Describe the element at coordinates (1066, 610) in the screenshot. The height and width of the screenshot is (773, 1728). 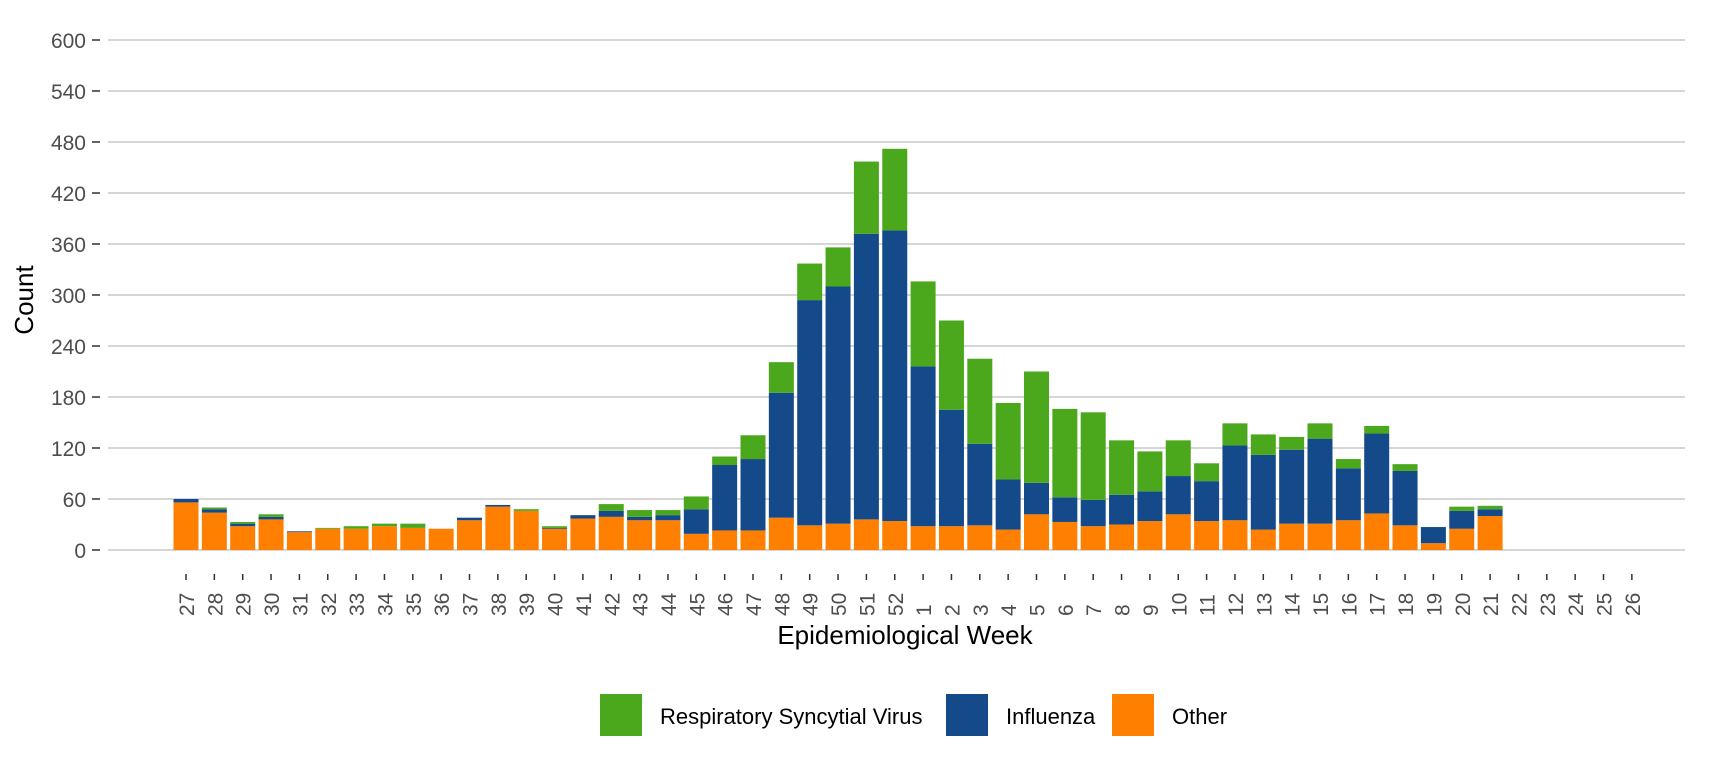
I see `x-tick-label: 6` at that location.